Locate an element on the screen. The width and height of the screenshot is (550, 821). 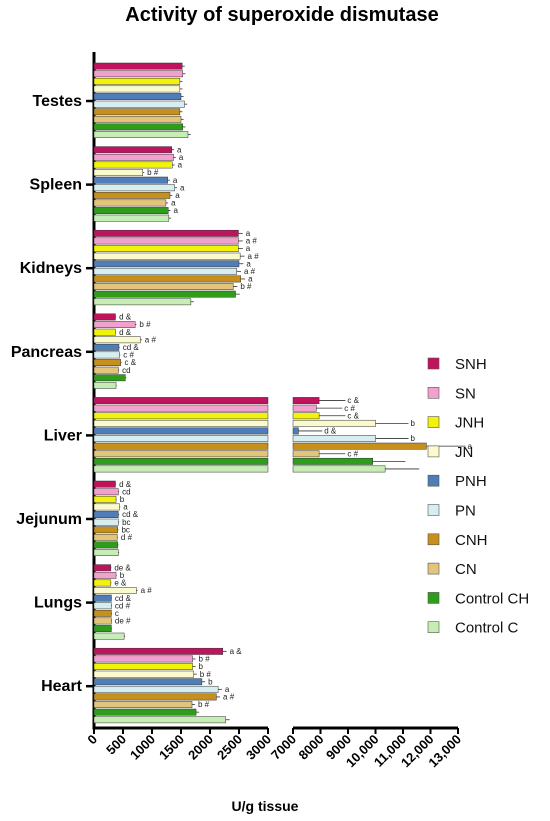
x-tick-label: 1000 is located at coordinates (142, 747).